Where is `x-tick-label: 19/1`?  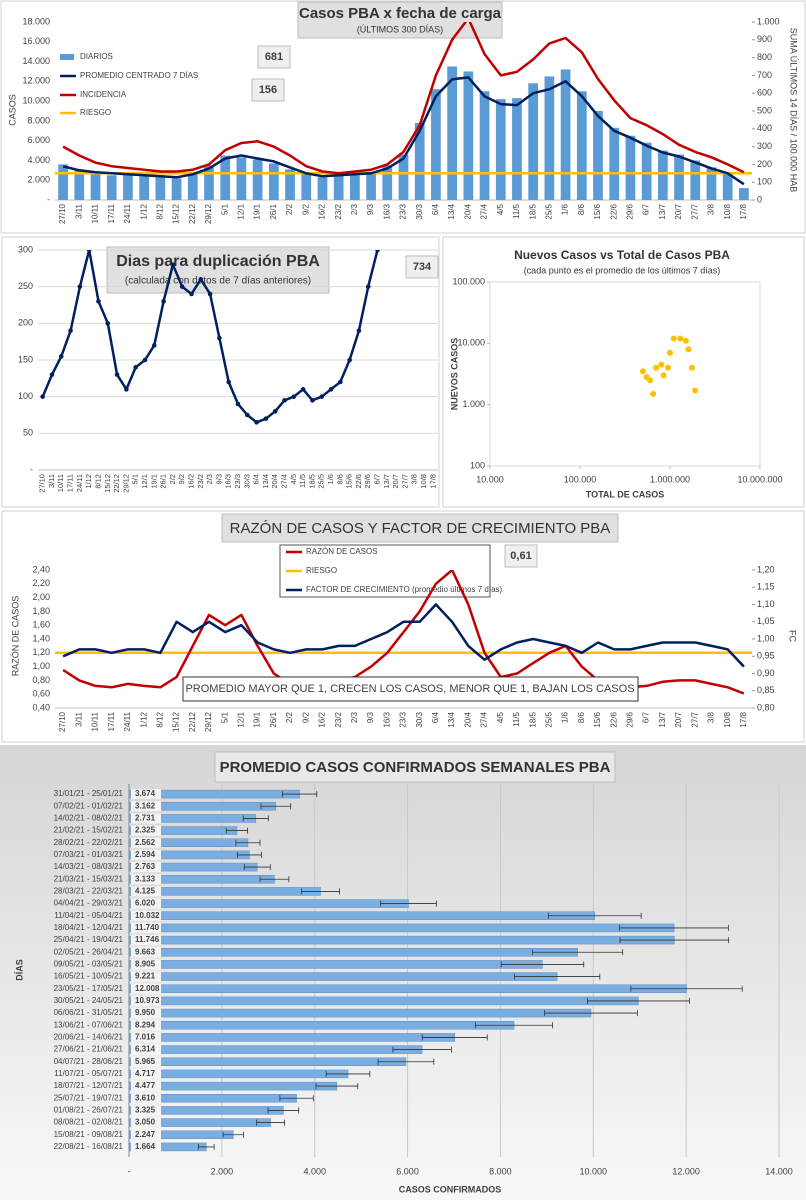 x-tick-label: 19/1 is located at coordinates (257, 719).